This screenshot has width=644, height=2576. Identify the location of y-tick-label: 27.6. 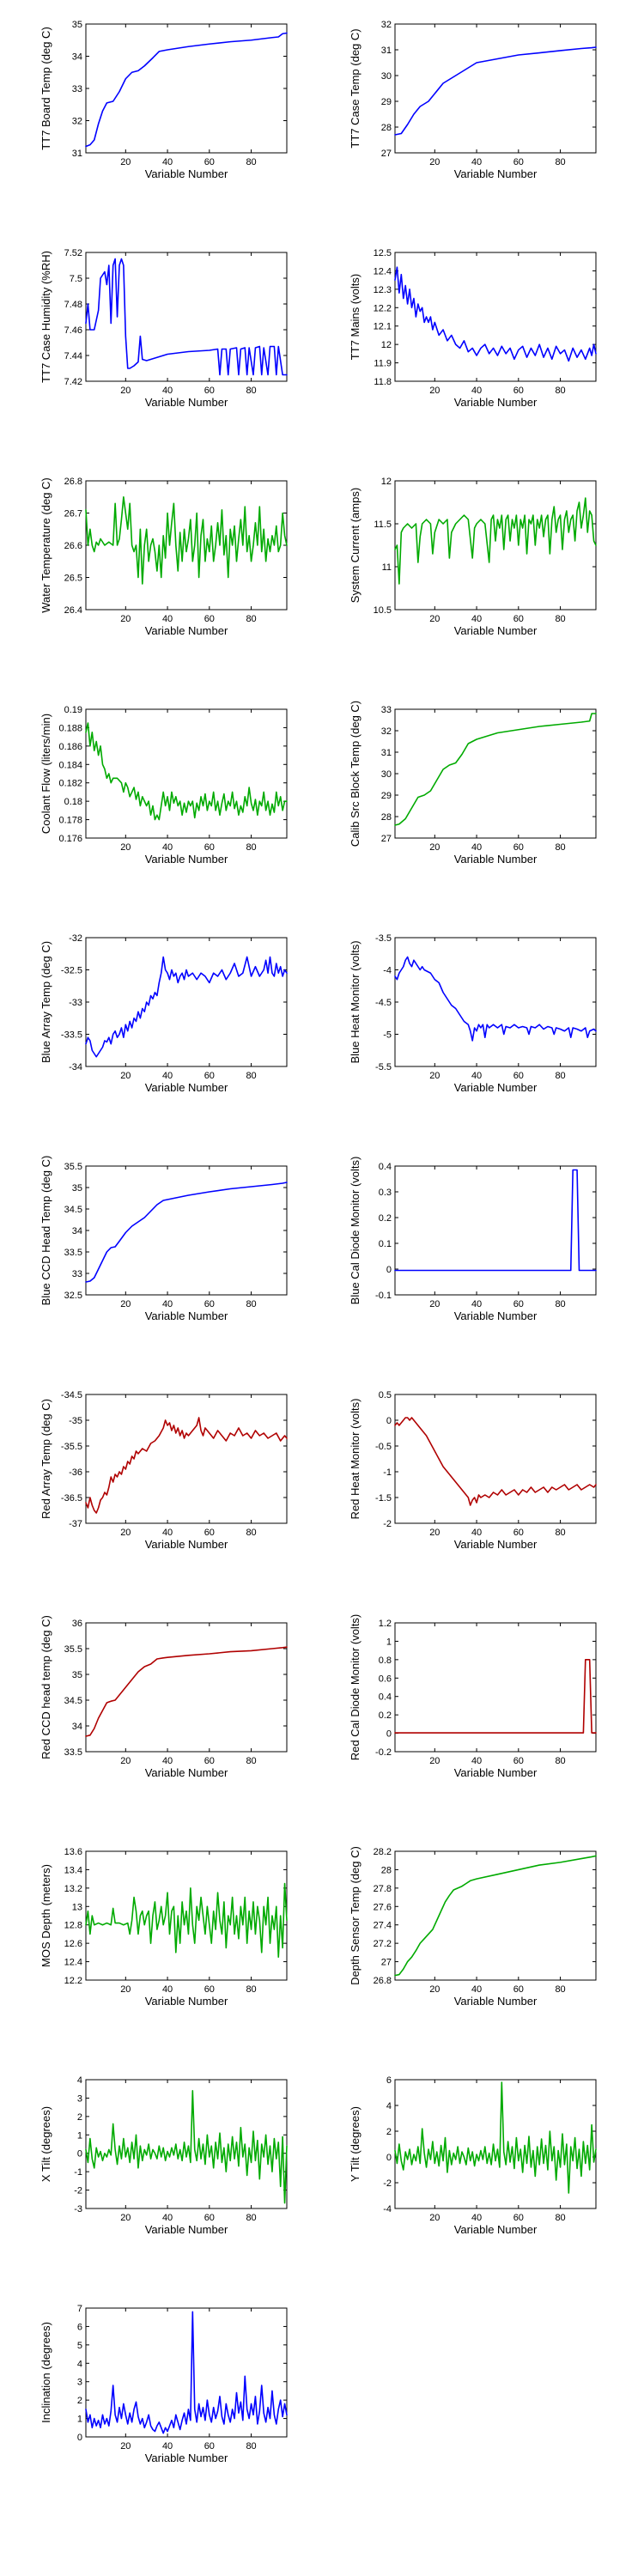
(383, 1907).